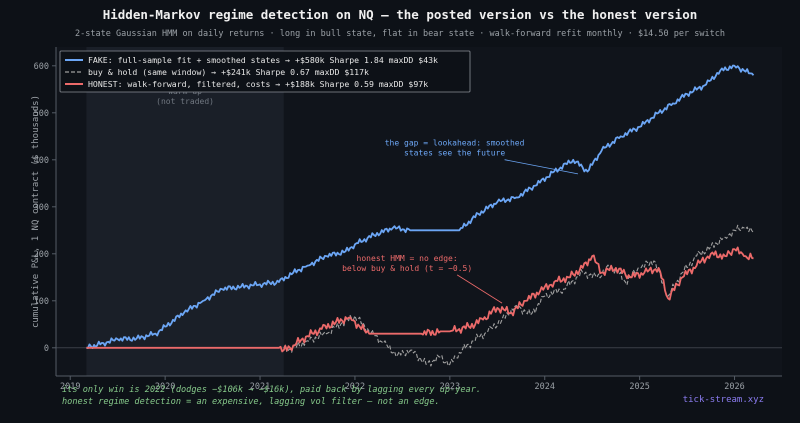  Describe the element at coordinates (41, 67) in the screenshot. I see `y-tick-label: 600` at that location.